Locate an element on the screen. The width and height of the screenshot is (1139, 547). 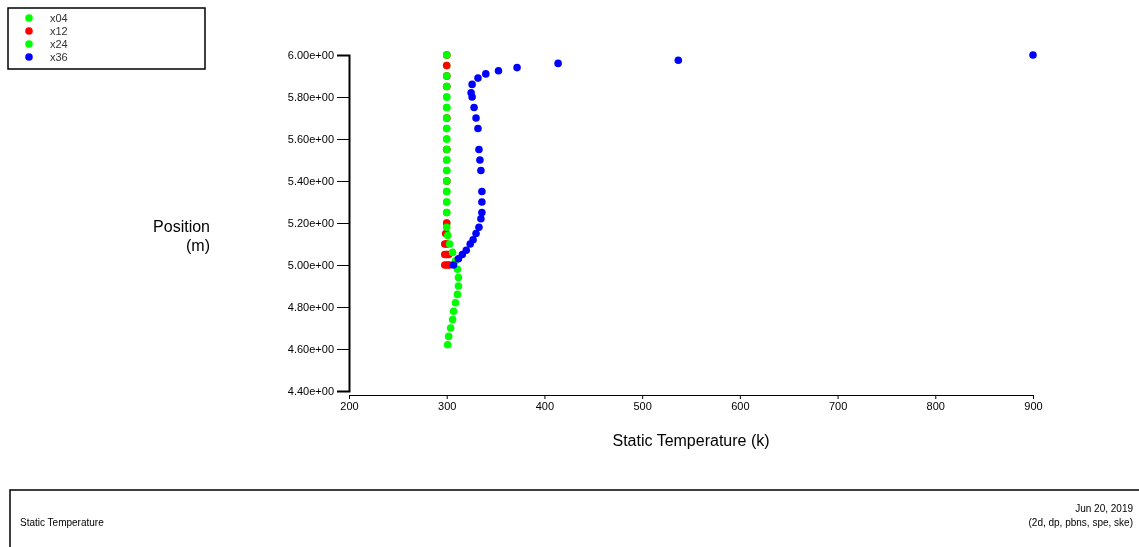
legend-label: x36 is located at coordinates (59, 57).